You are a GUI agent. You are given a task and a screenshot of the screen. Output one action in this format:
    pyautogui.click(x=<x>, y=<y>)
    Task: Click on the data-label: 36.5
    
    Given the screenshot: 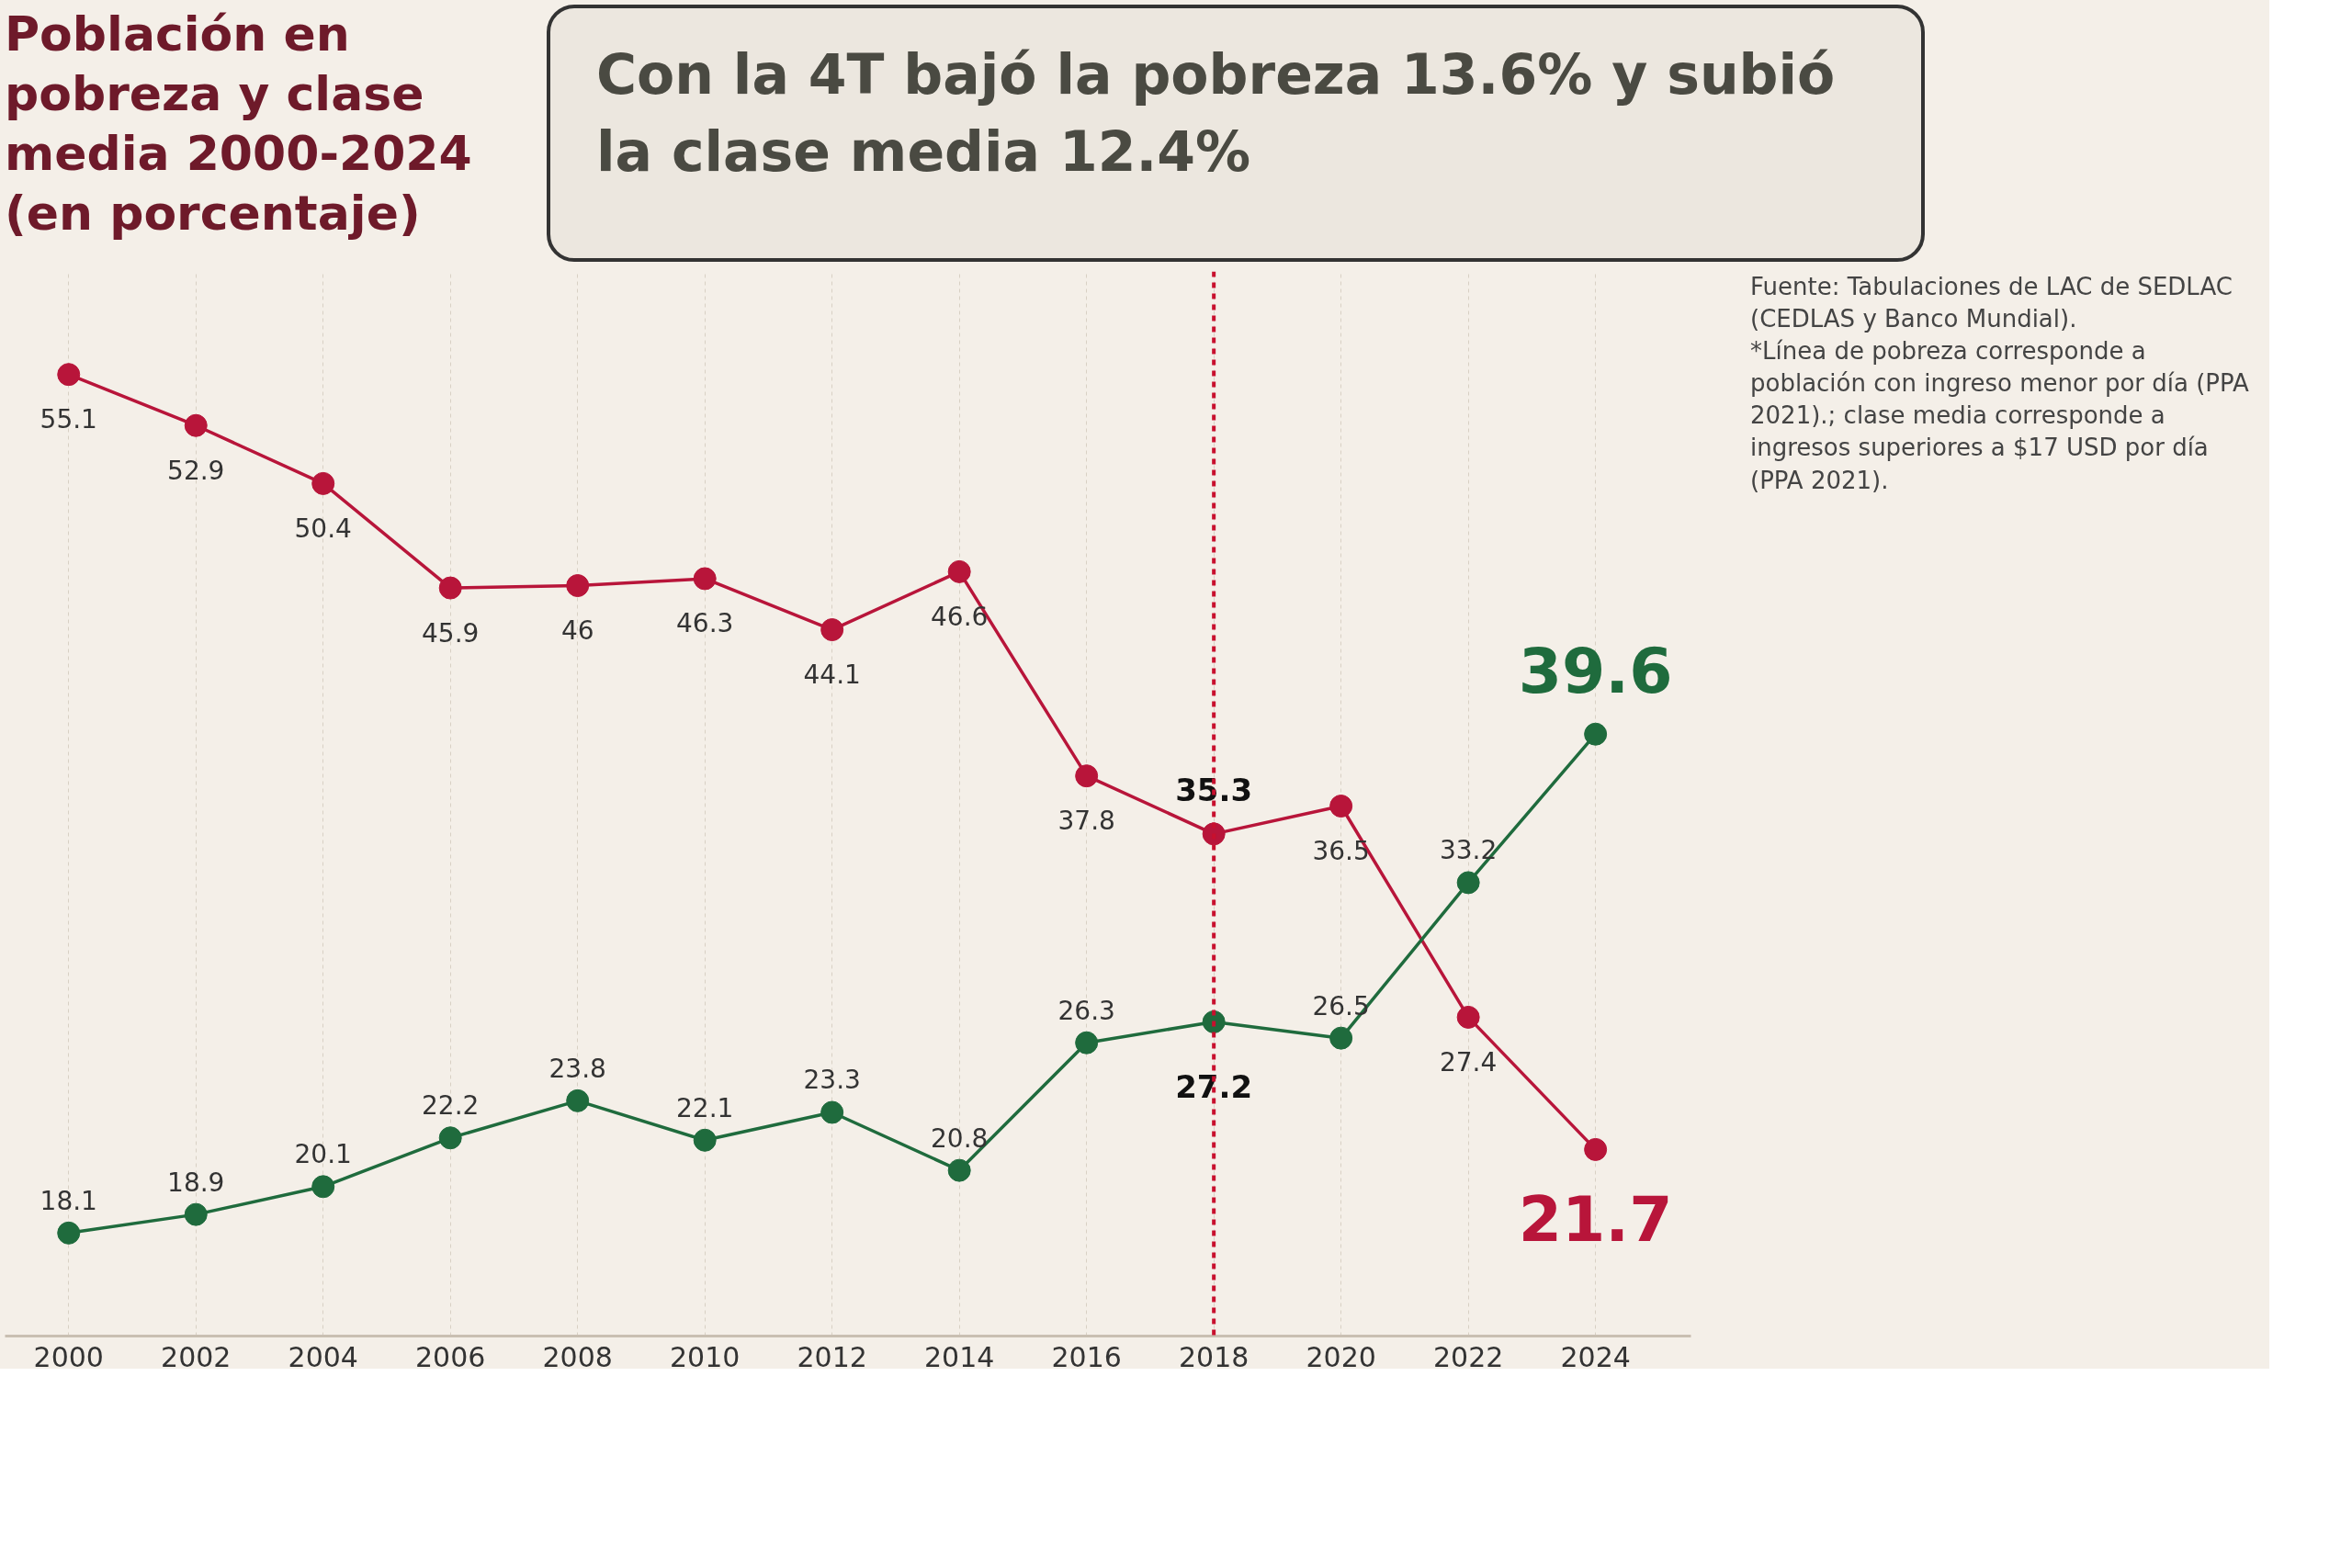 What is the action you would take?
    pyautogui.click(x=1341, y=851)
    